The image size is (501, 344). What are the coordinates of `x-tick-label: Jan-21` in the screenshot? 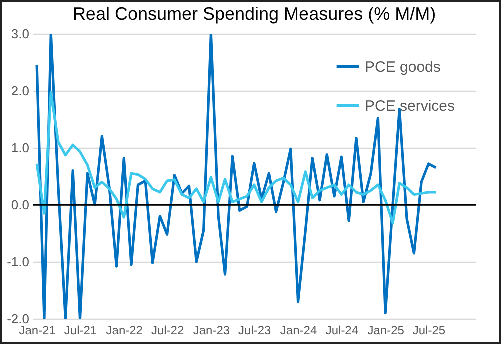 It's located at (37, 331).